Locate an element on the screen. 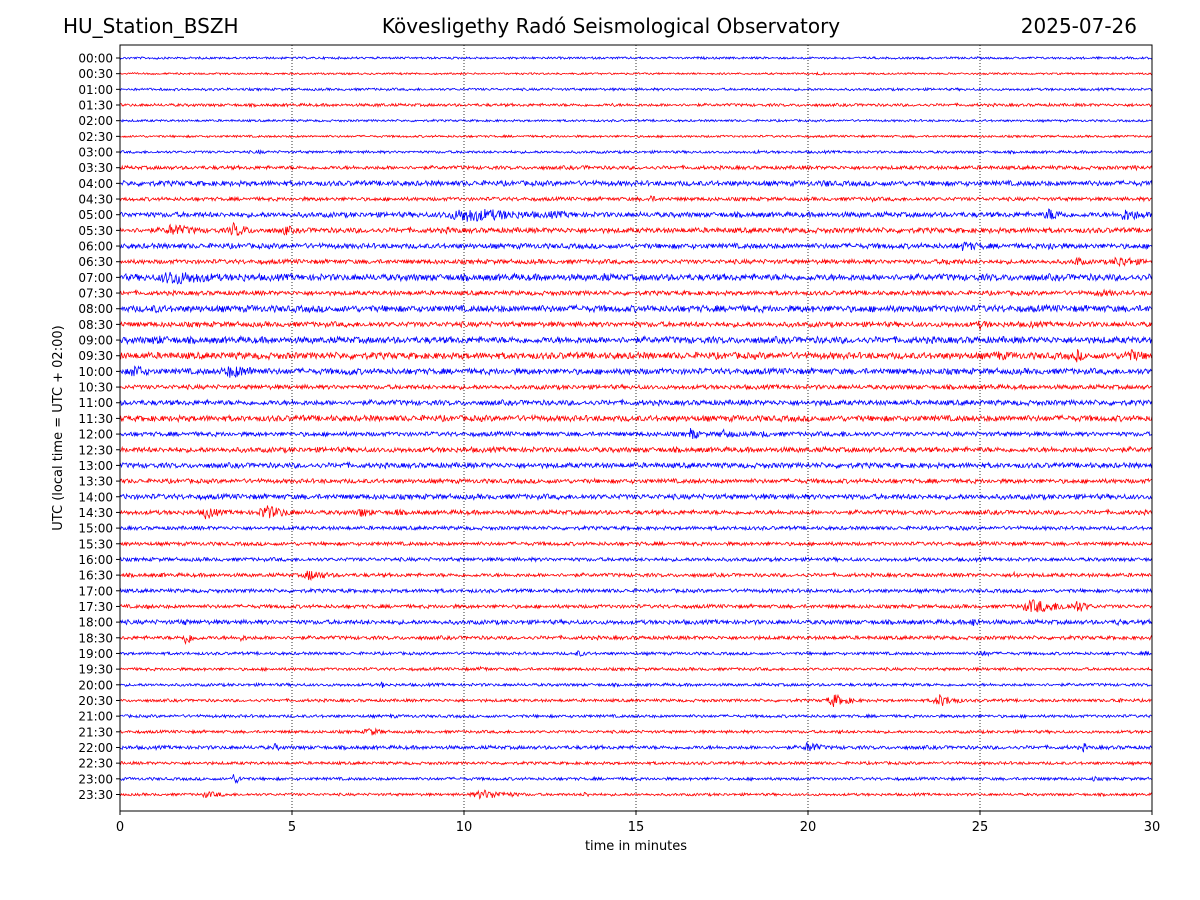 The image size is (1200, 900). x-axis-label: time in minutes is located at coordinates (636, 846).